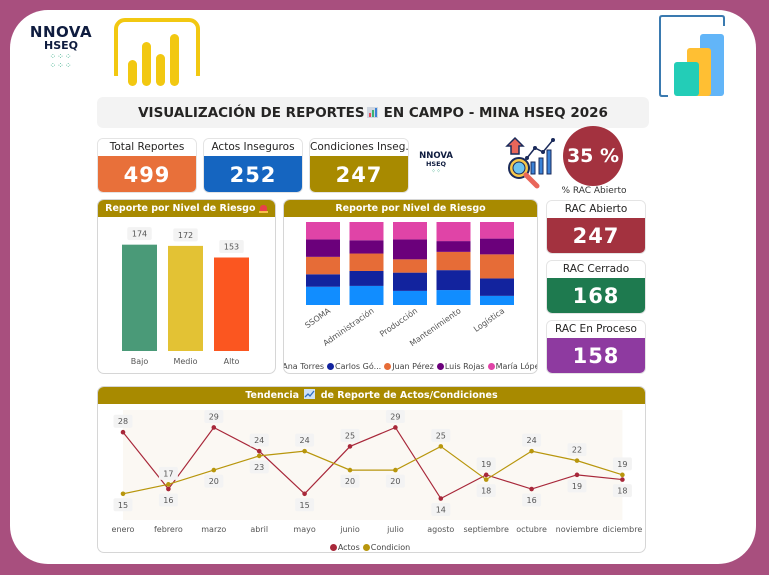 The height and width of the screenshot is (575, 769). What do you see at coordinates (692, 56) in the screenshot?
I see `bar-chart-app-icon` at bounding box center [692, 56].